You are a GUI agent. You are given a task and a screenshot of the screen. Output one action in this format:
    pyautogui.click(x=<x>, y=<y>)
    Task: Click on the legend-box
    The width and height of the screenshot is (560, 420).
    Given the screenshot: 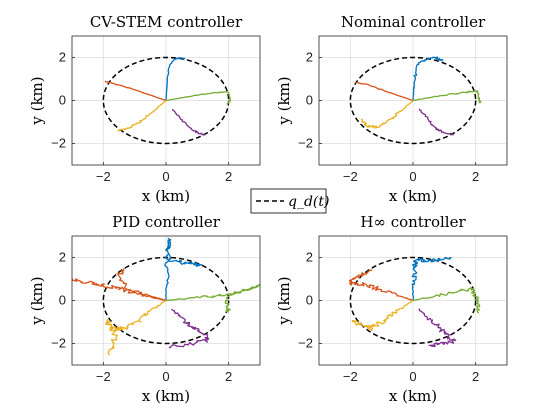 What is the action you would take?
    pyautogui.click(x=288, y=201)
    